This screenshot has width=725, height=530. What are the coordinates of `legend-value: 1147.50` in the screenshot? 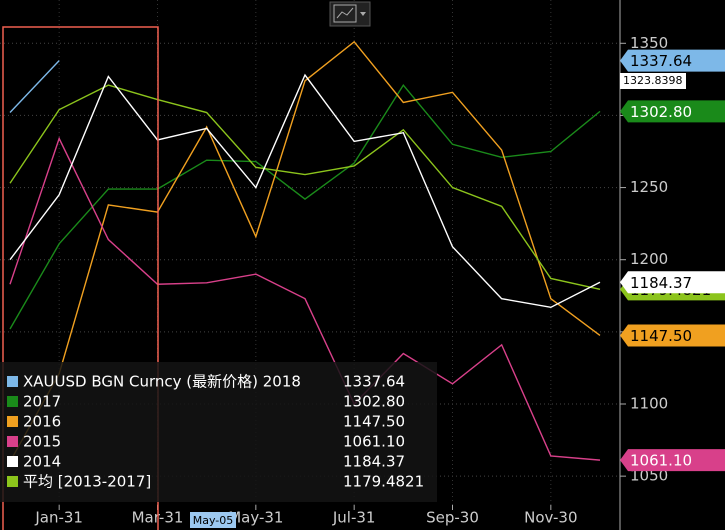 It's located at (374, 422).